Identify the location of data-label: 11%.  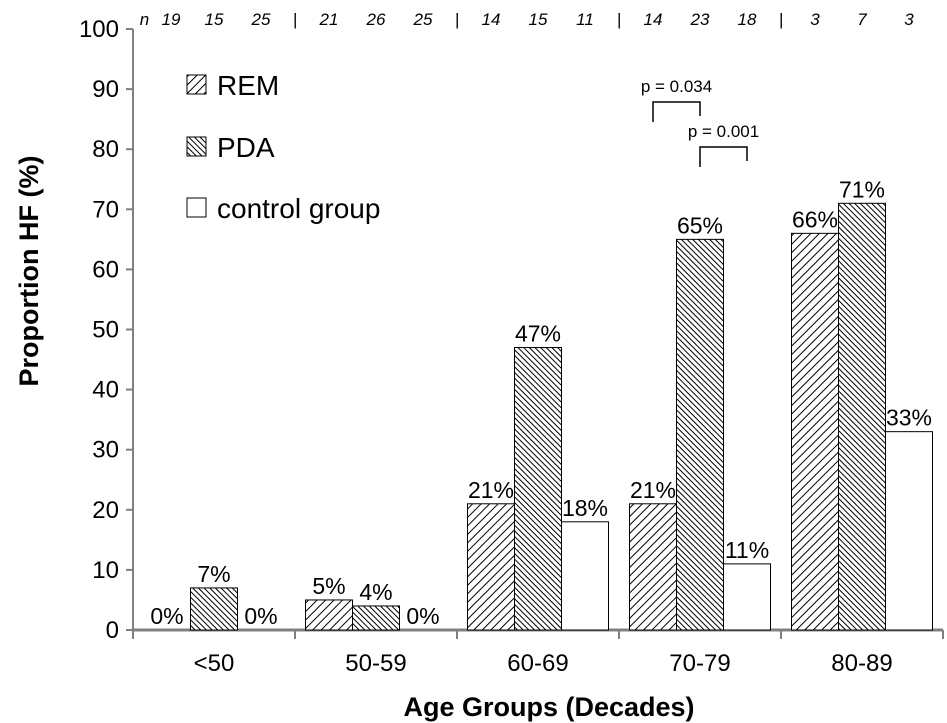
(747, 550).